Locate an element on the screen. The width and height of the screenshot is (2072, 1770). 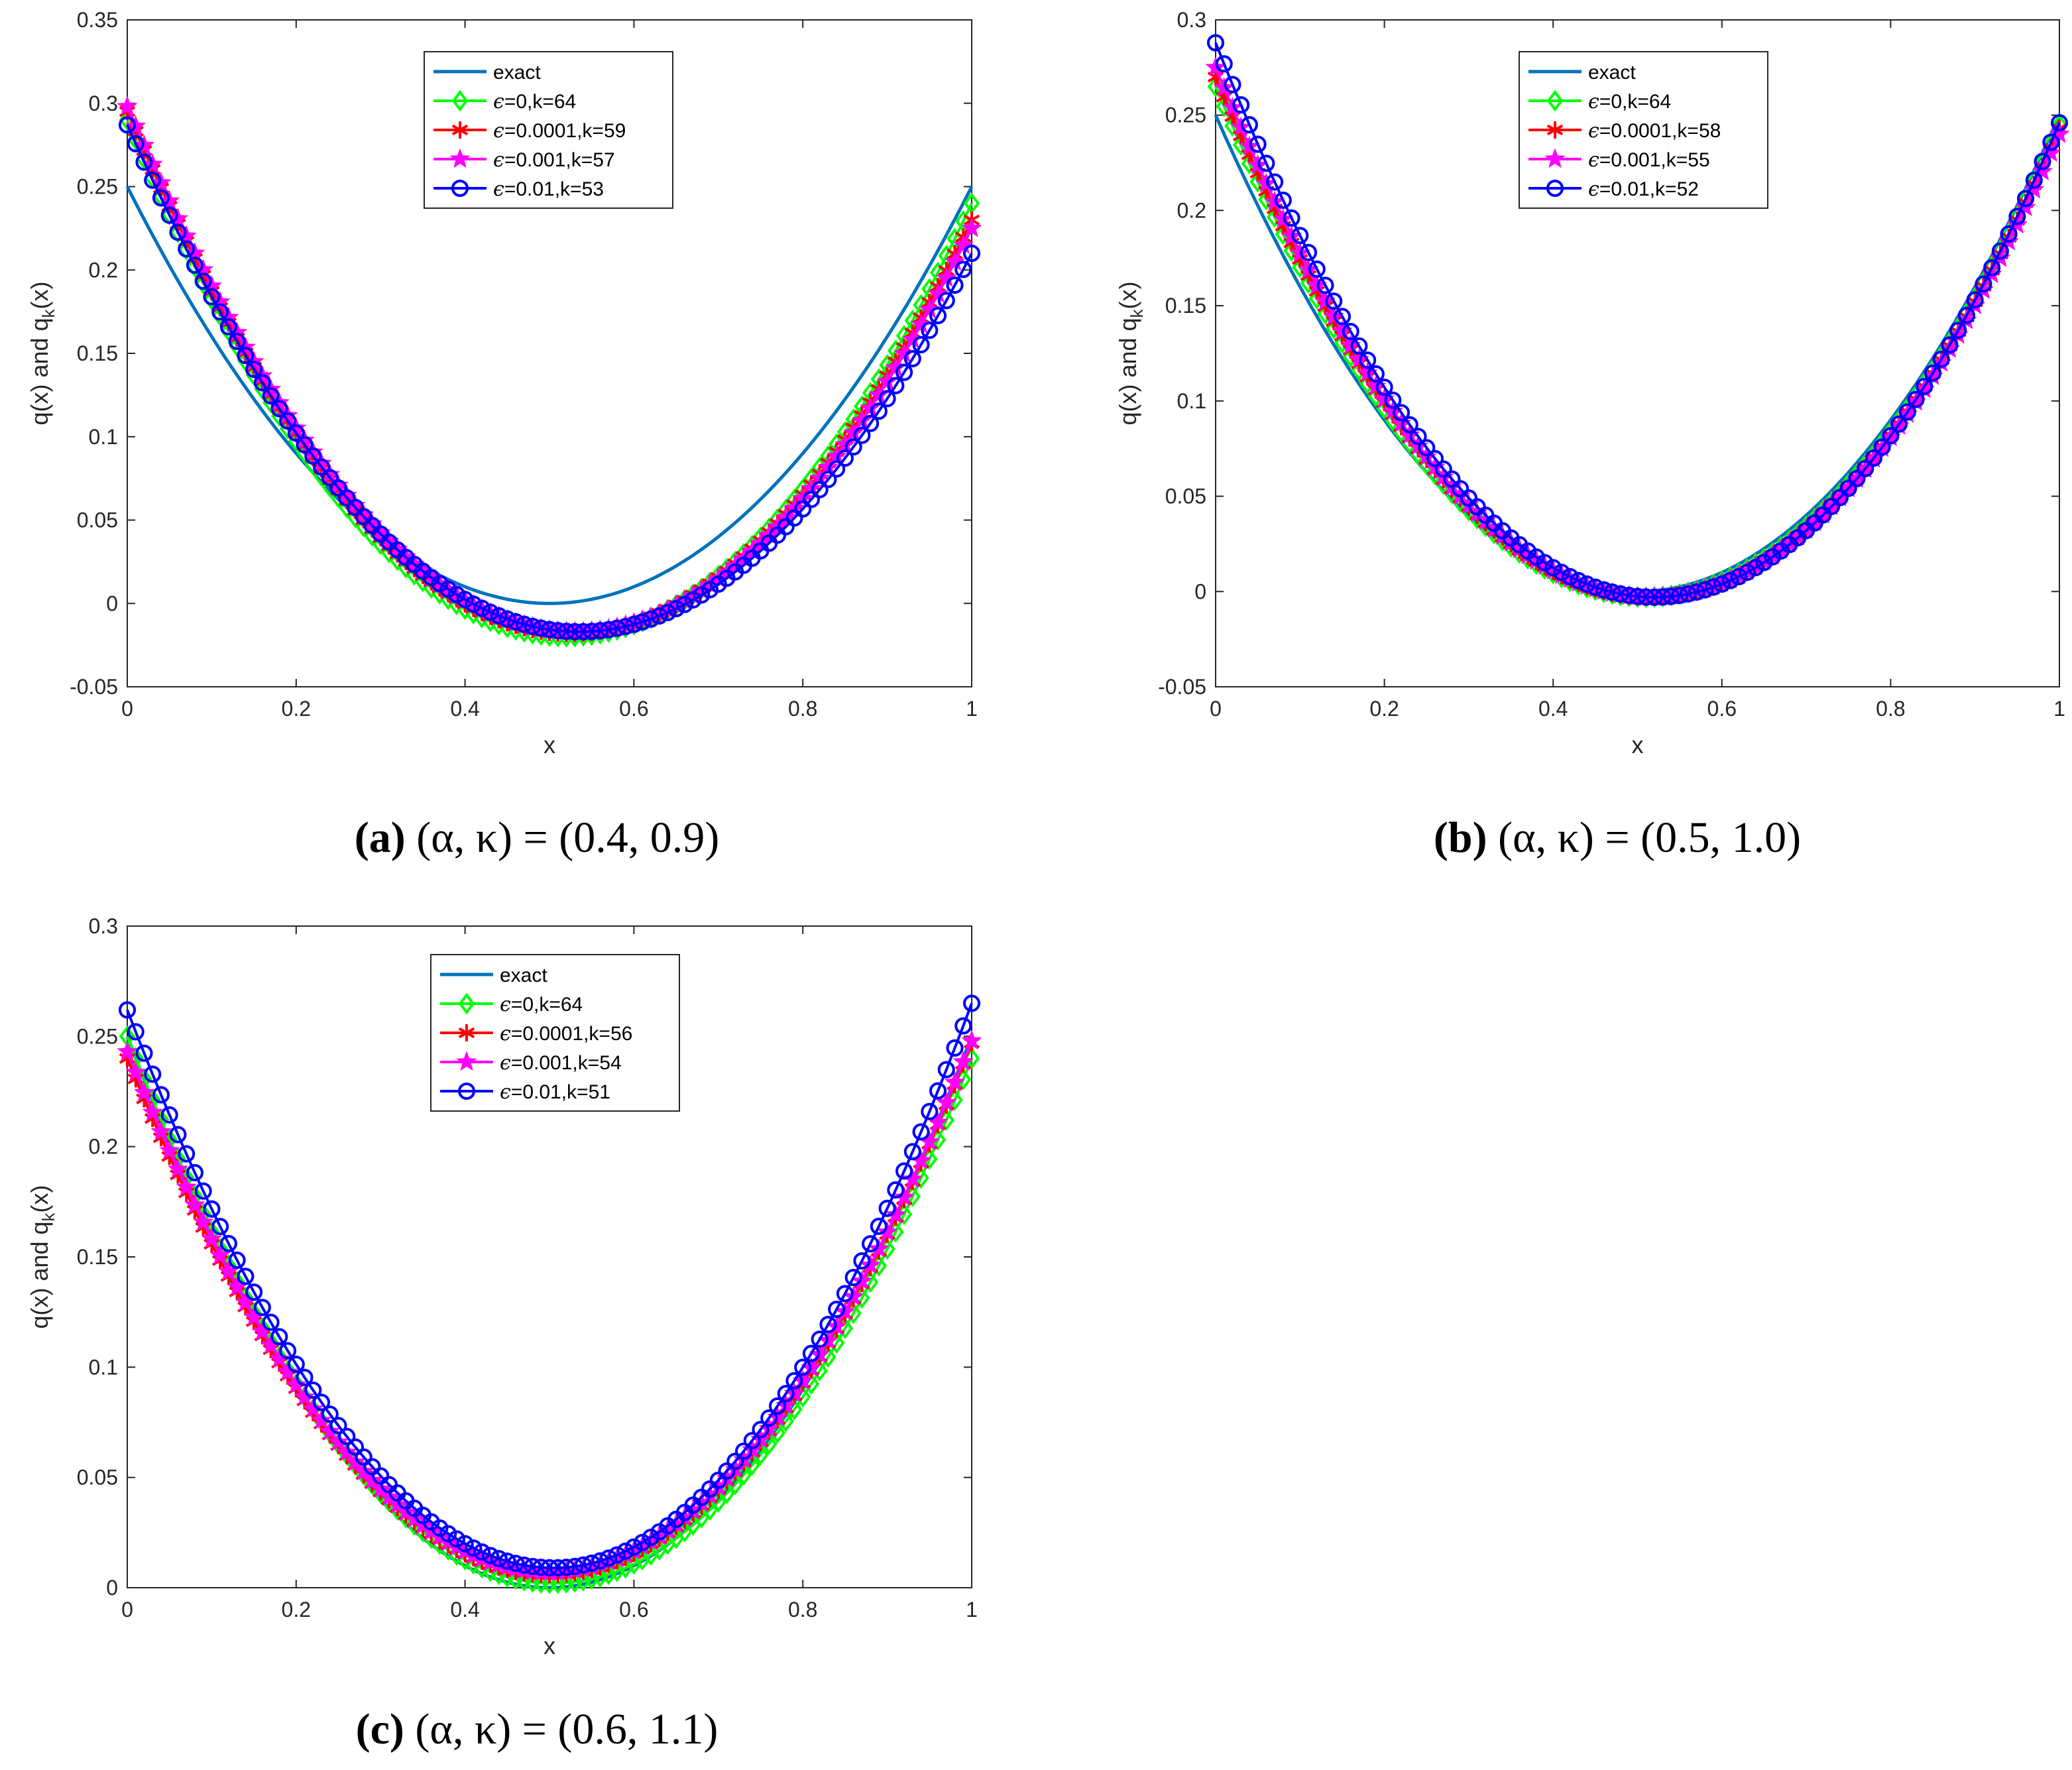
x-tick-label: 0.4 is located at coordinates (464, 709).